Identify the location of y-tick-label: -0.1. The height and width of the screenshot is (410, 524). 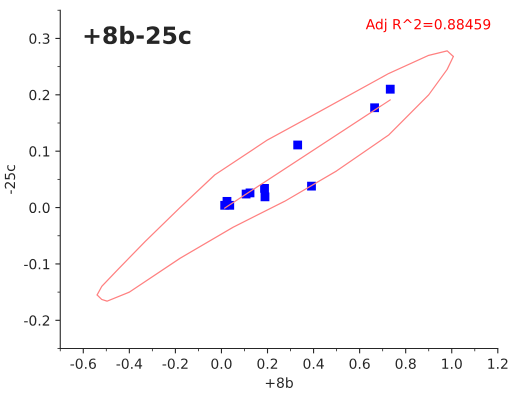
(37, 264).